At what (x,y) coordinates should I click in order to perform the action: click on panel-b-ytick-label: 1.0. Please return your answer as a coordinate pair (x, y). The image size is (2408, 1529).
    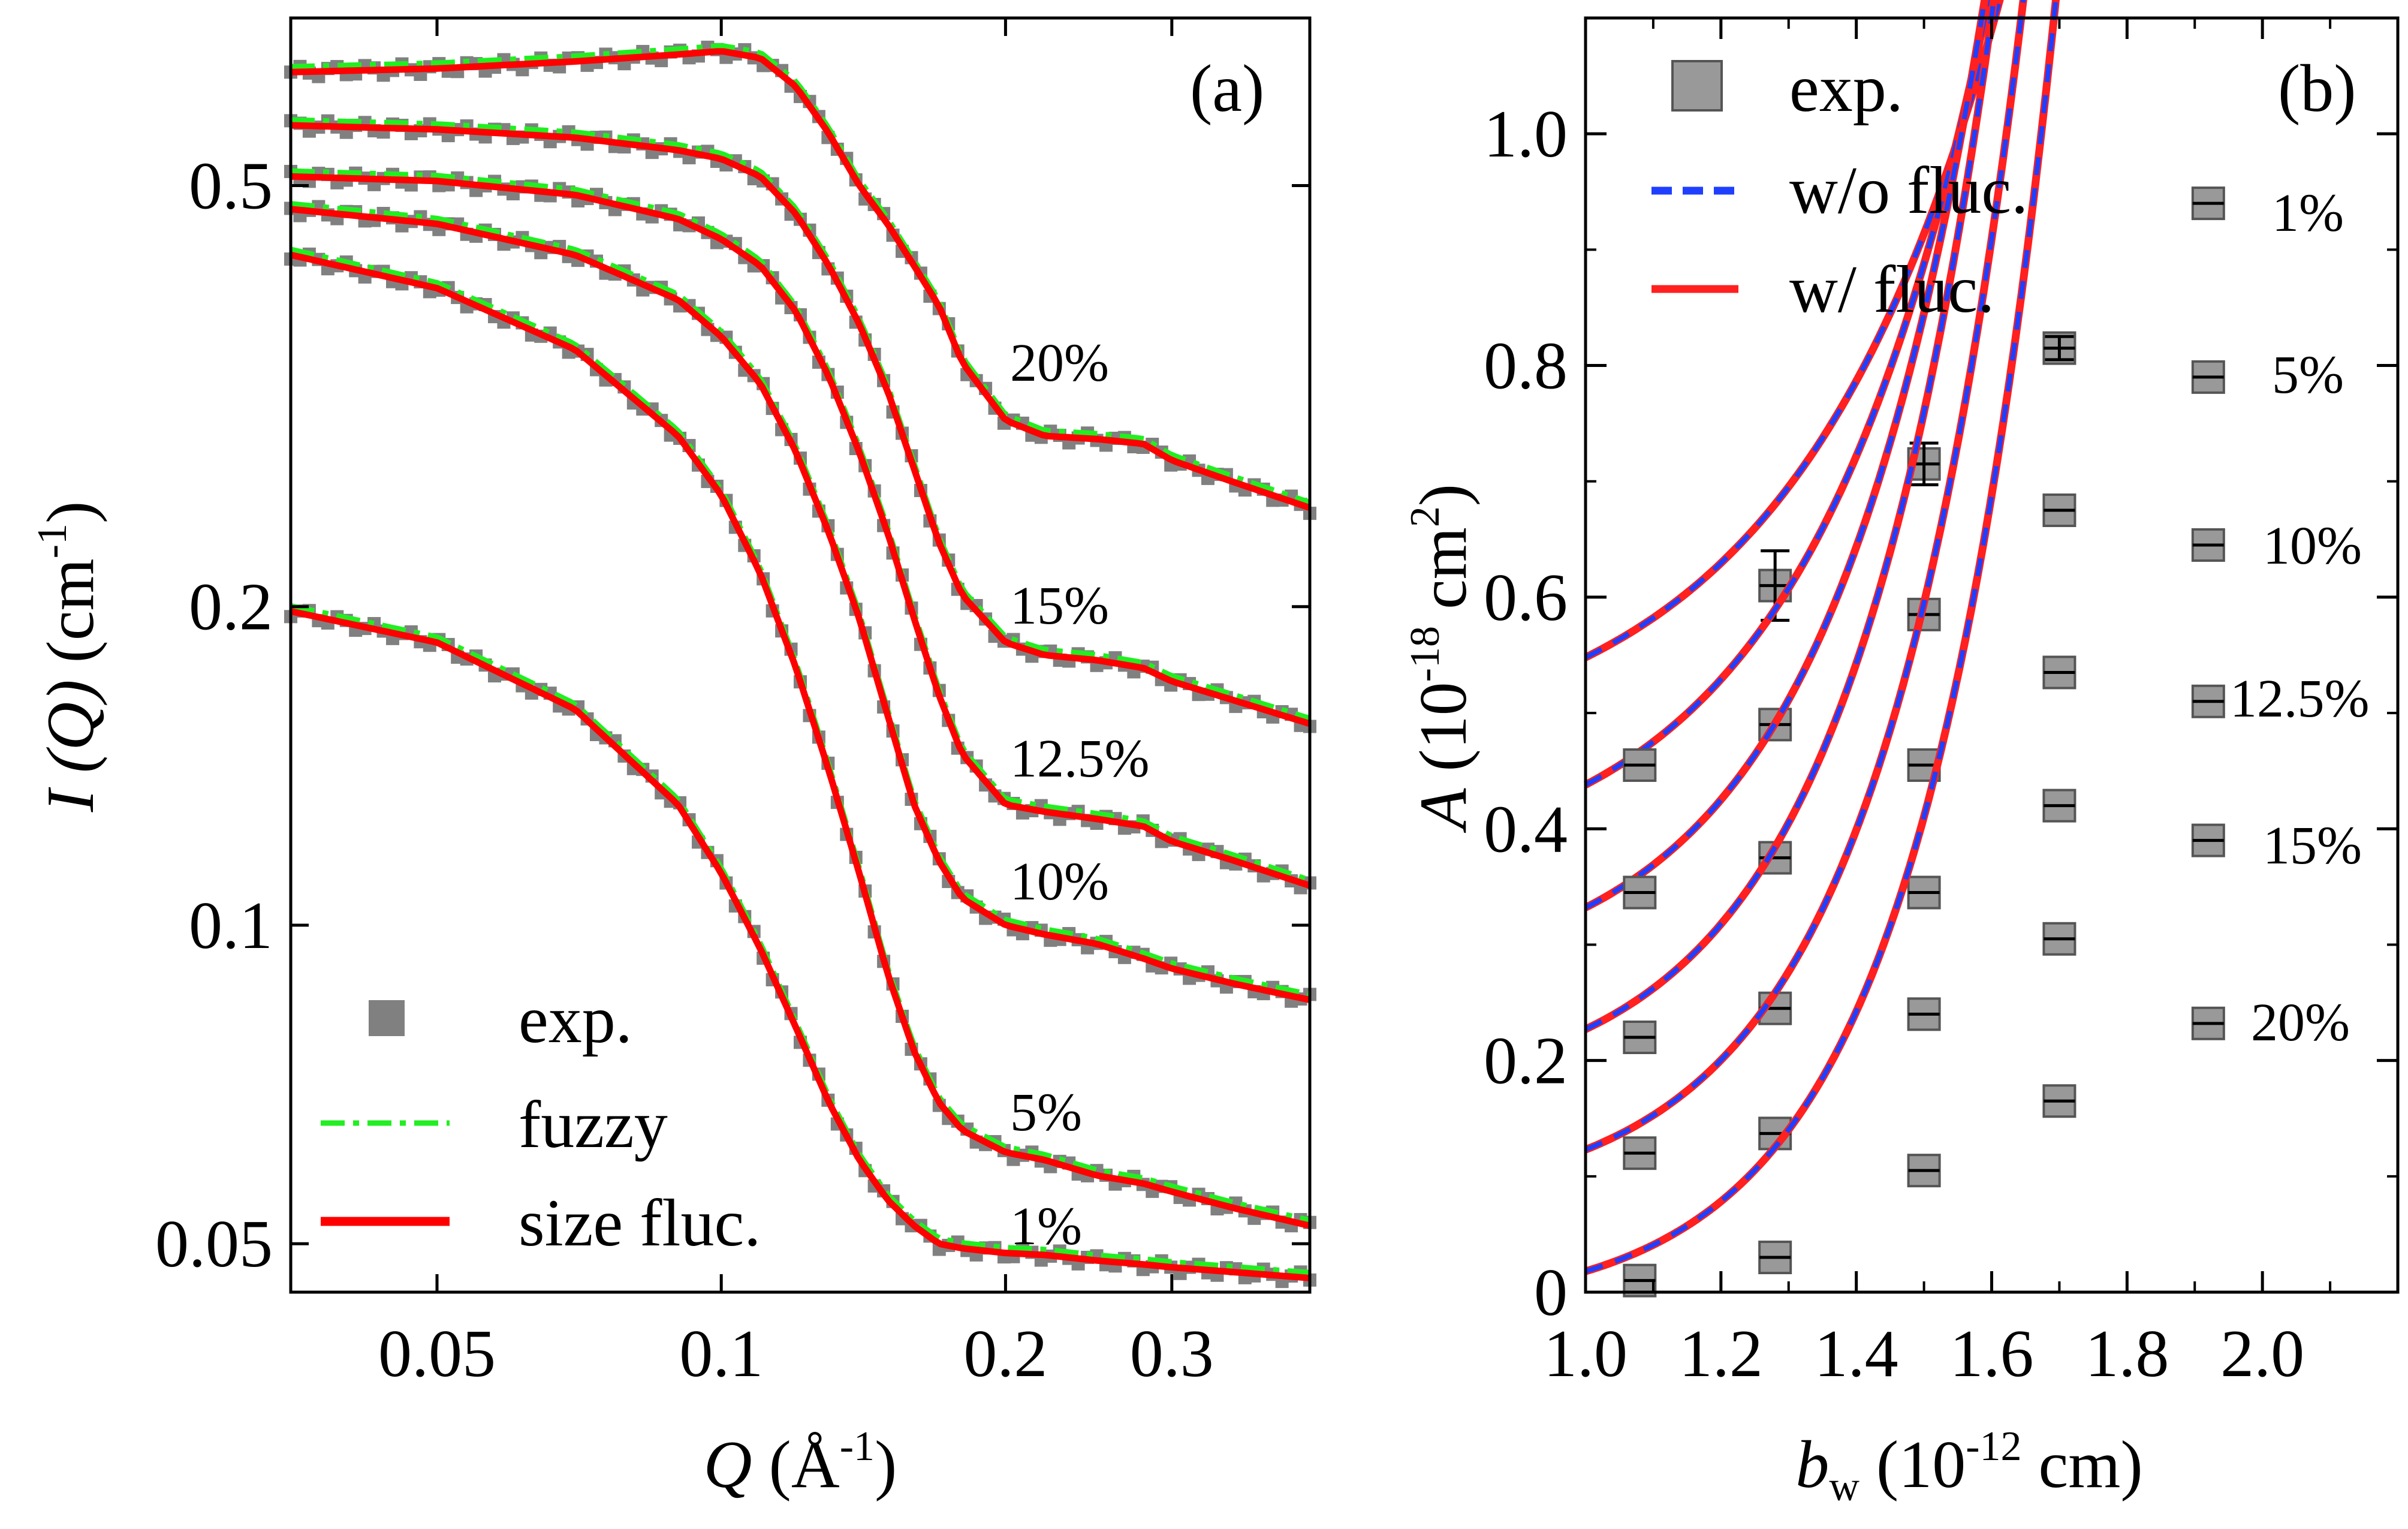
    Looking at the image, I should click on (1526, 134).